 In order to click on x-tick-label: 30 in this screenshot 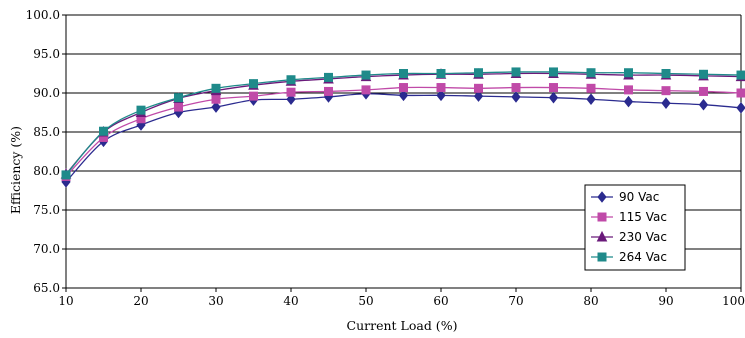, I will do `click(215, 301)`.